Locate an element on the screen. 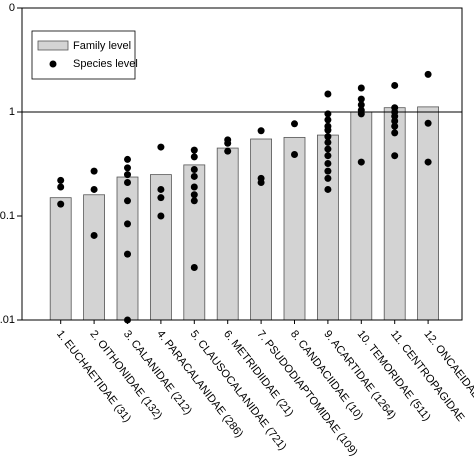 The image size is (474, 474). legend-label: Species level is located at coordinates (105, 64).